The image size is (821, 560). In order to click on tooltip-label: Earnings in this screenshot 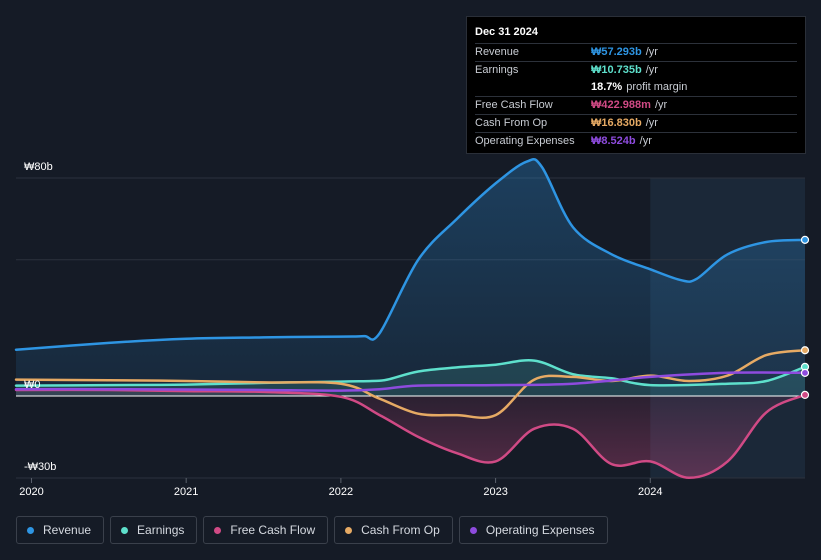, I will do `click(497, 70)`.